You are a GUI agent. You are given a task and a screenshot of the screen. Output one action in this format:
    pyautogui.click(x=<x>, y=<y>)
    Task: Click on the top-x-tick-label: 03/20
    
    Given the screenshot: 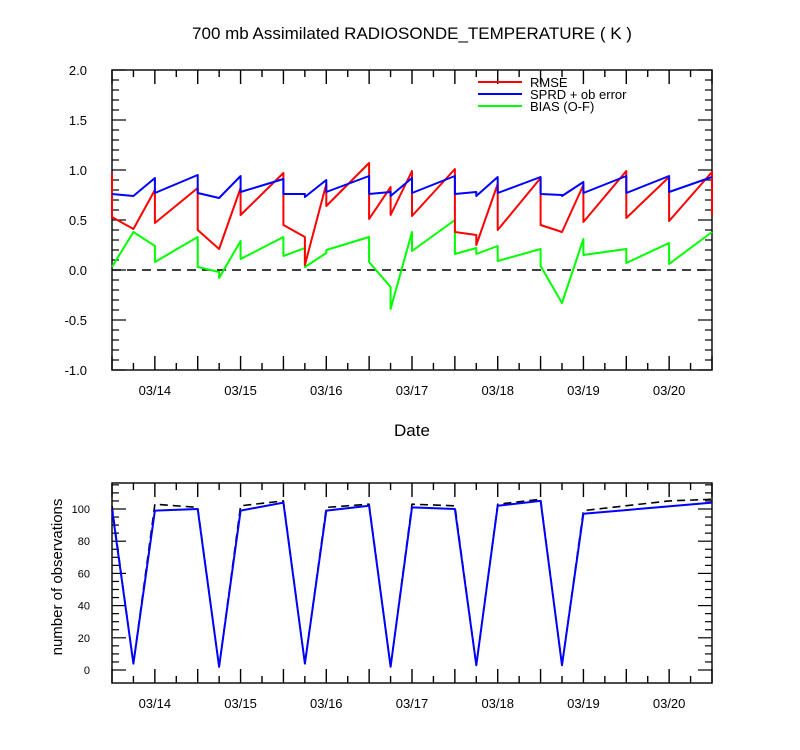 What is the action you would take?
    pyautogui.click(x=669, y=390)
    